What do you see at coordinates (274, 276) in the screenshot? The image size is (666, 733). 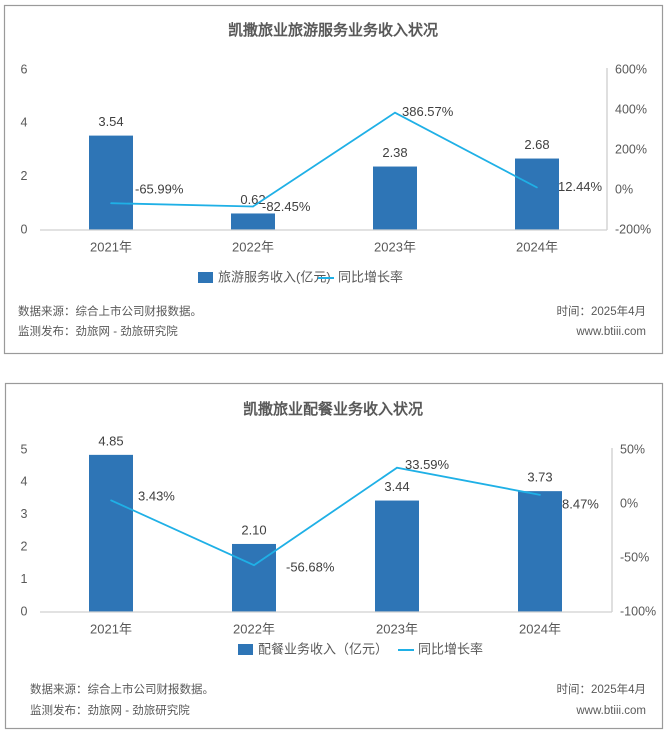 I see `legend-bar-label: 旅游服务收入(亿元)` at bounding box center [274, 276].